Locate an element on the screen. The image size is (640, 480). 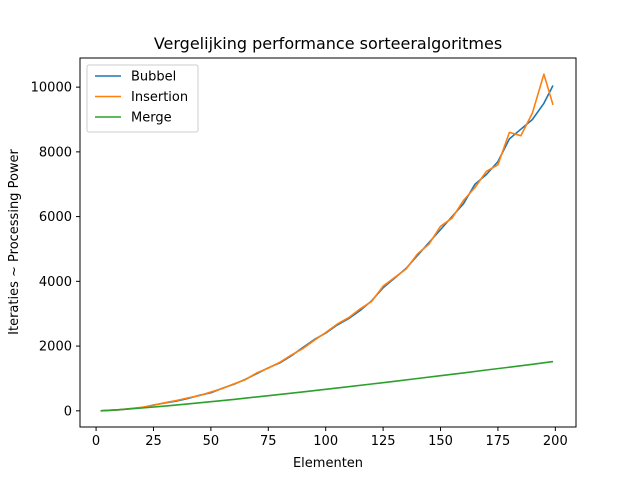
legend: Bubbel Insertion Merge is located at coordinates (142, 98).